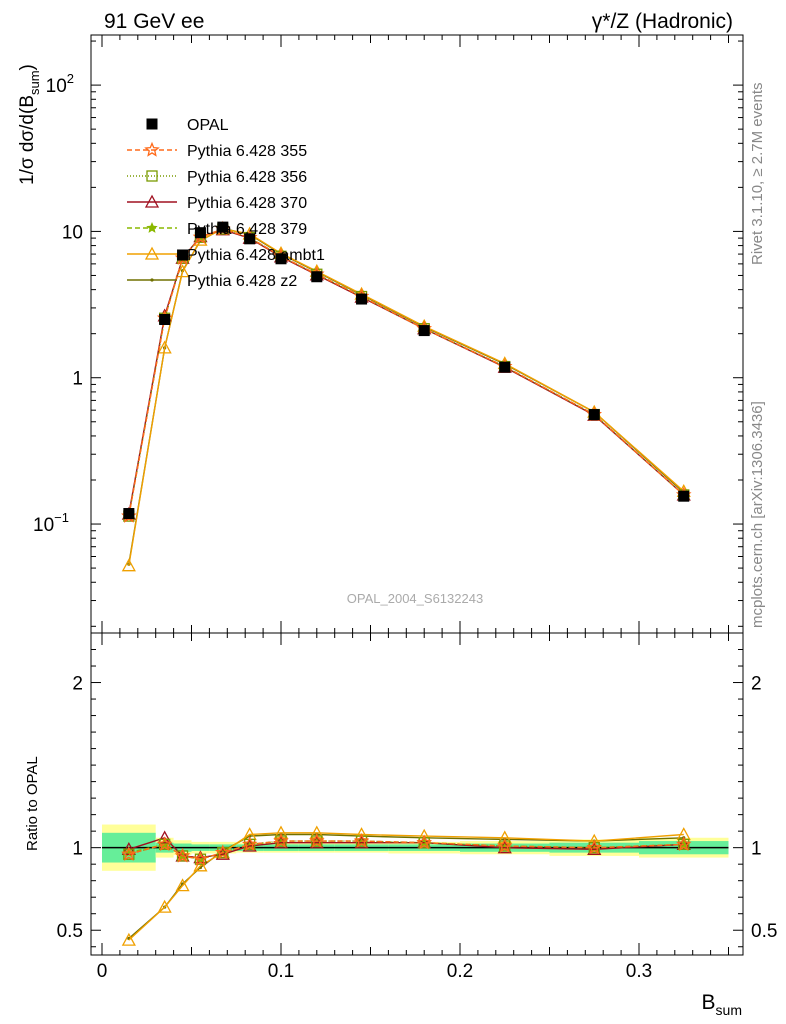 Image resolution: width=786 pixels, height=1024 pixels. Describe the element at coordinates (756, 849) in the screenshot. I see `ratio-tick-label-right: 1` at that location.